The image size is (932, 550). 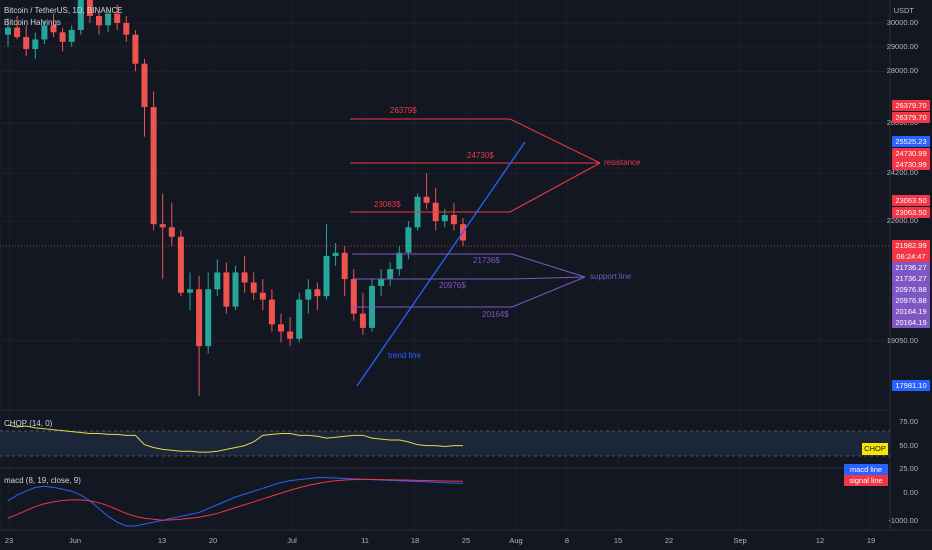 I want to click on annotation-26379: 26379$, so click(x=403, y=110).